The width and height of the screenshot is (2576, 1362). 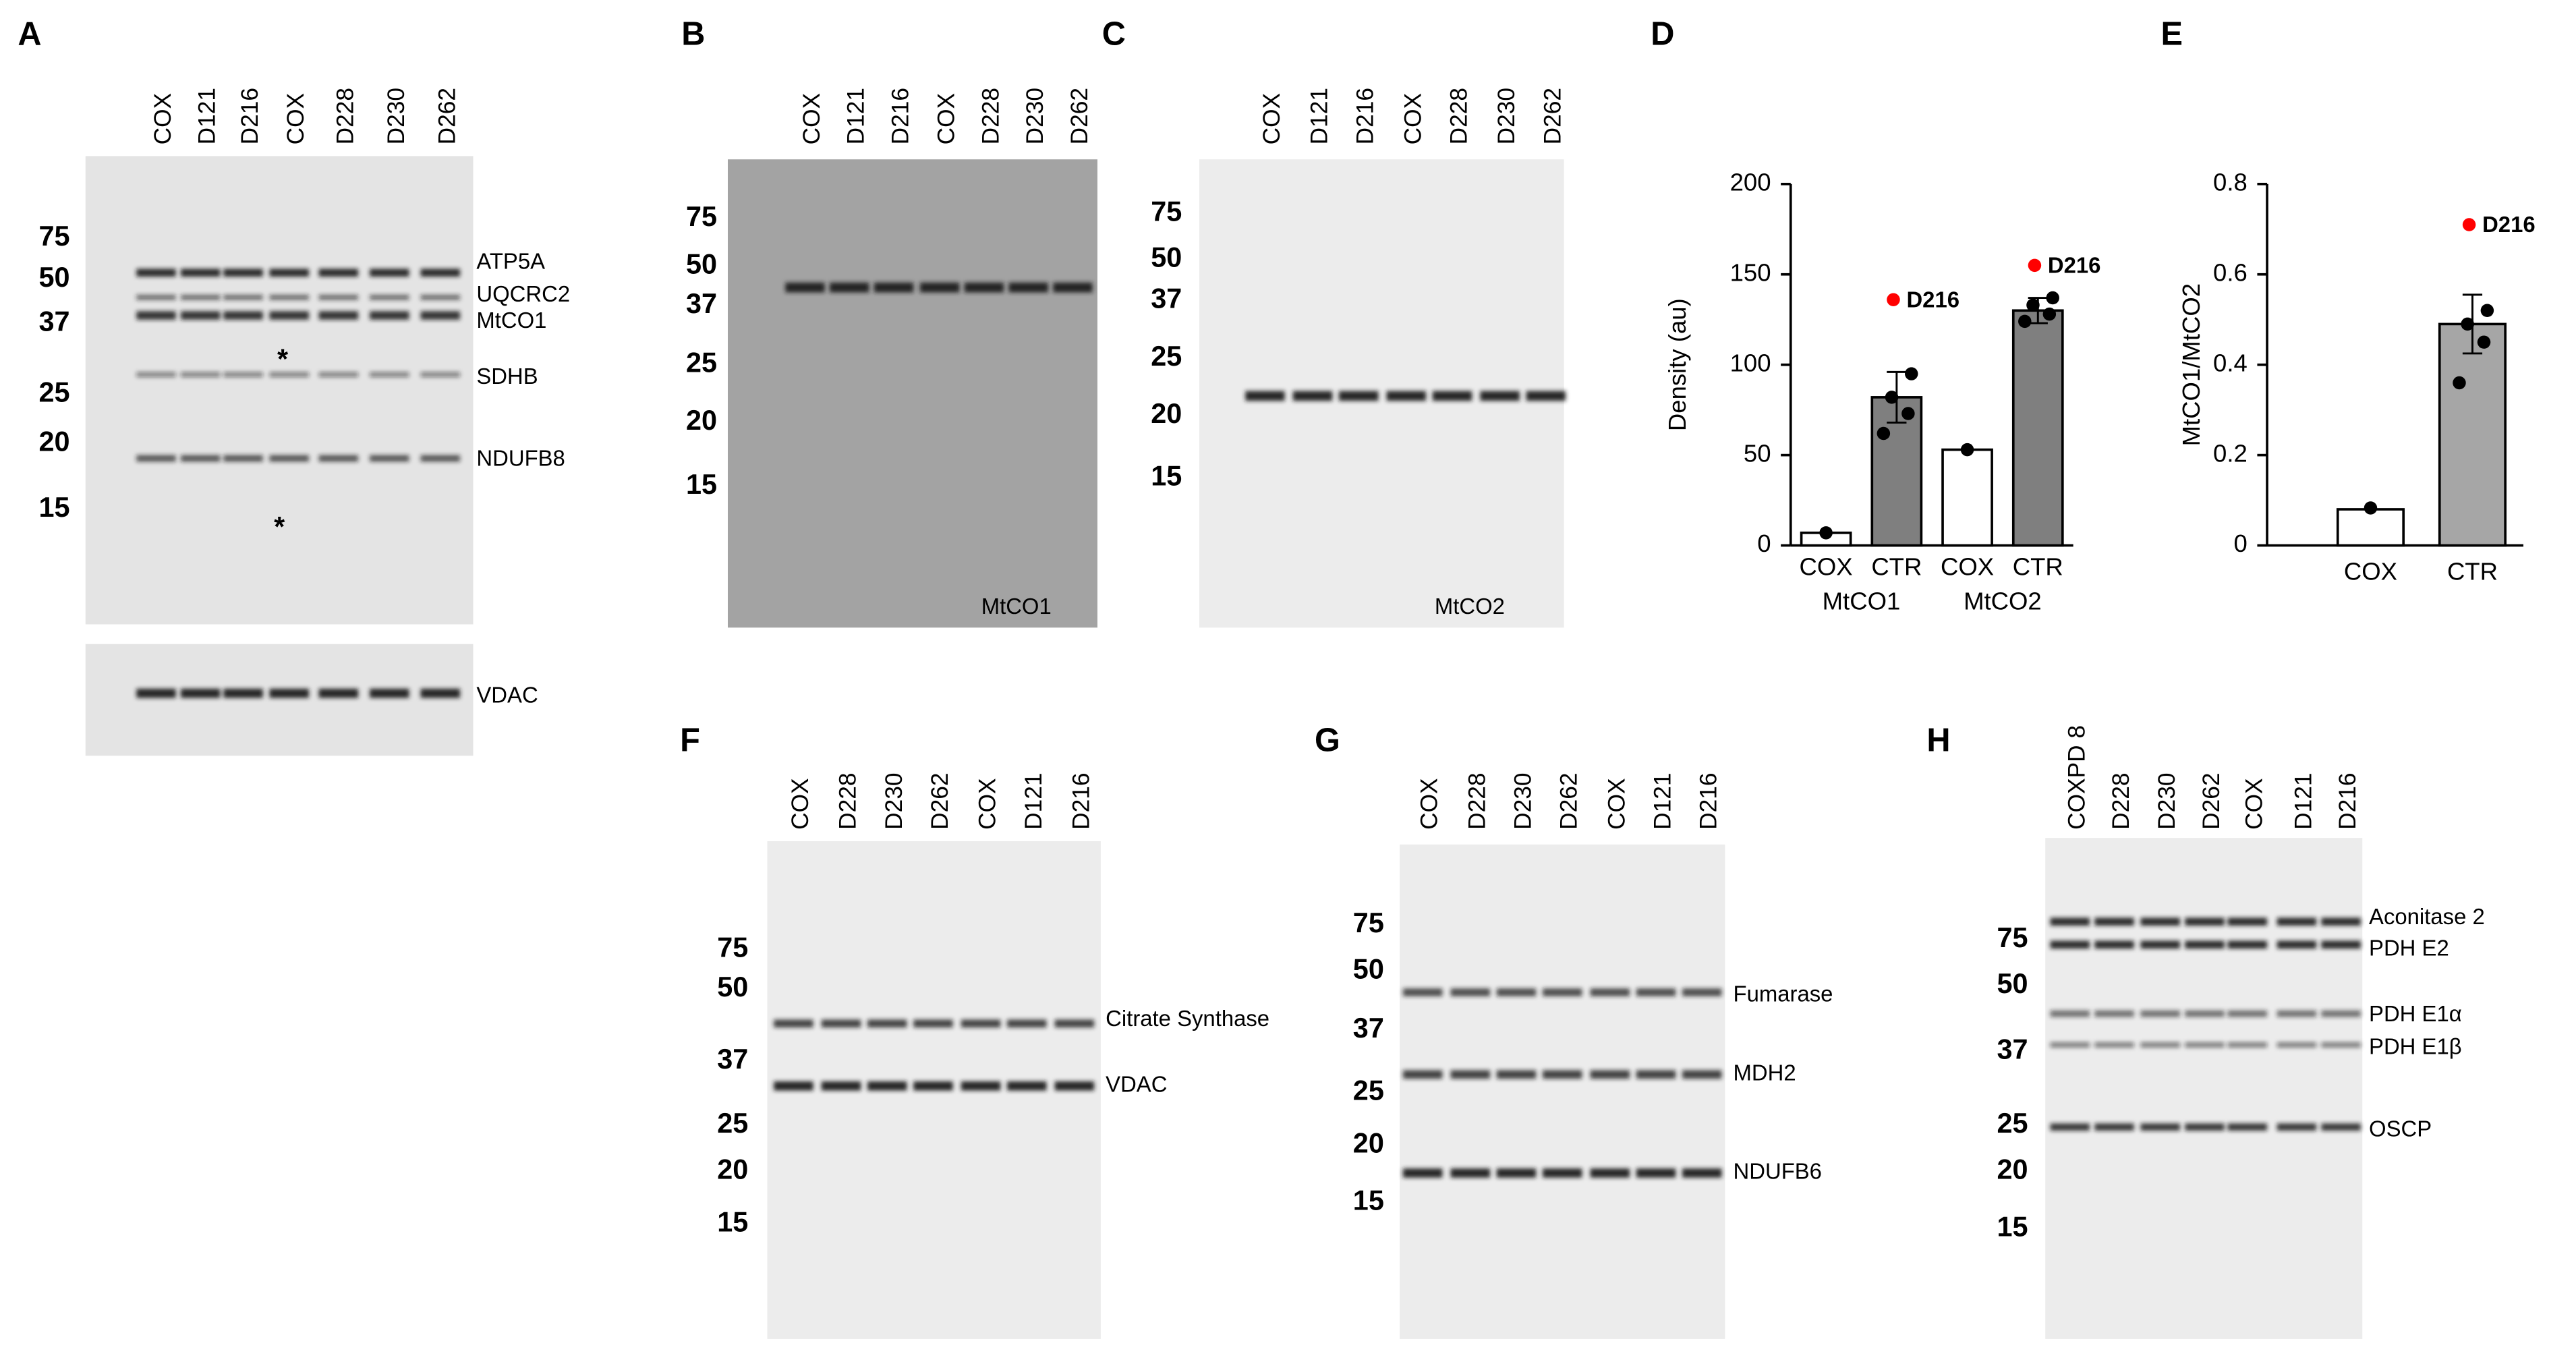 What do you see at coordinates (1750, 272) in the screenshot?
I see `y-tick-label: 150` at bounding box center [1750, 272].